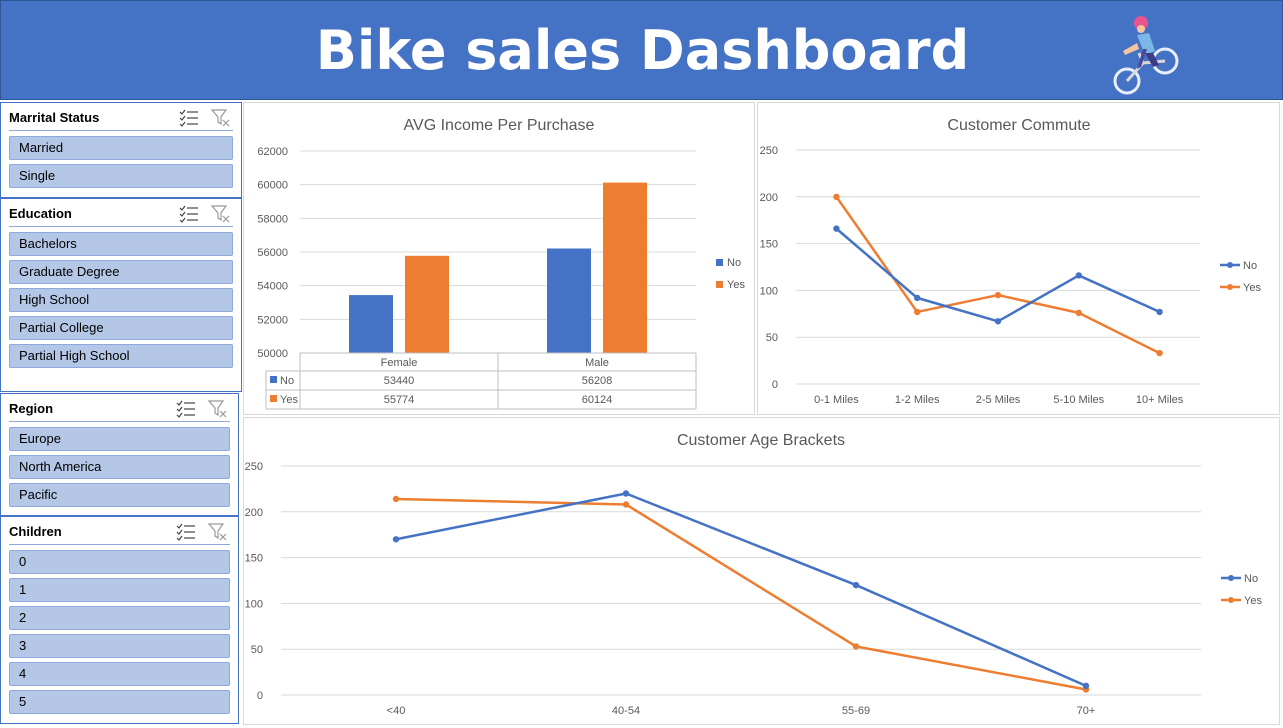 This screenshot has width=1283, height=728. Describe the element at coordinates (273, 379) in the screenshot. I see `table-legend-key` at that location.